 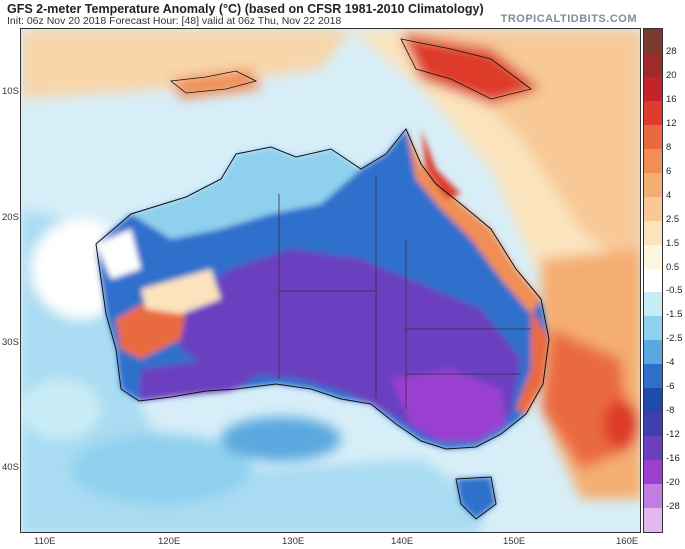 What do you see at coordinates (169, 541) in the screenshot?
I see `lon-label-120e: 120E` at bounding box center [169, 541].